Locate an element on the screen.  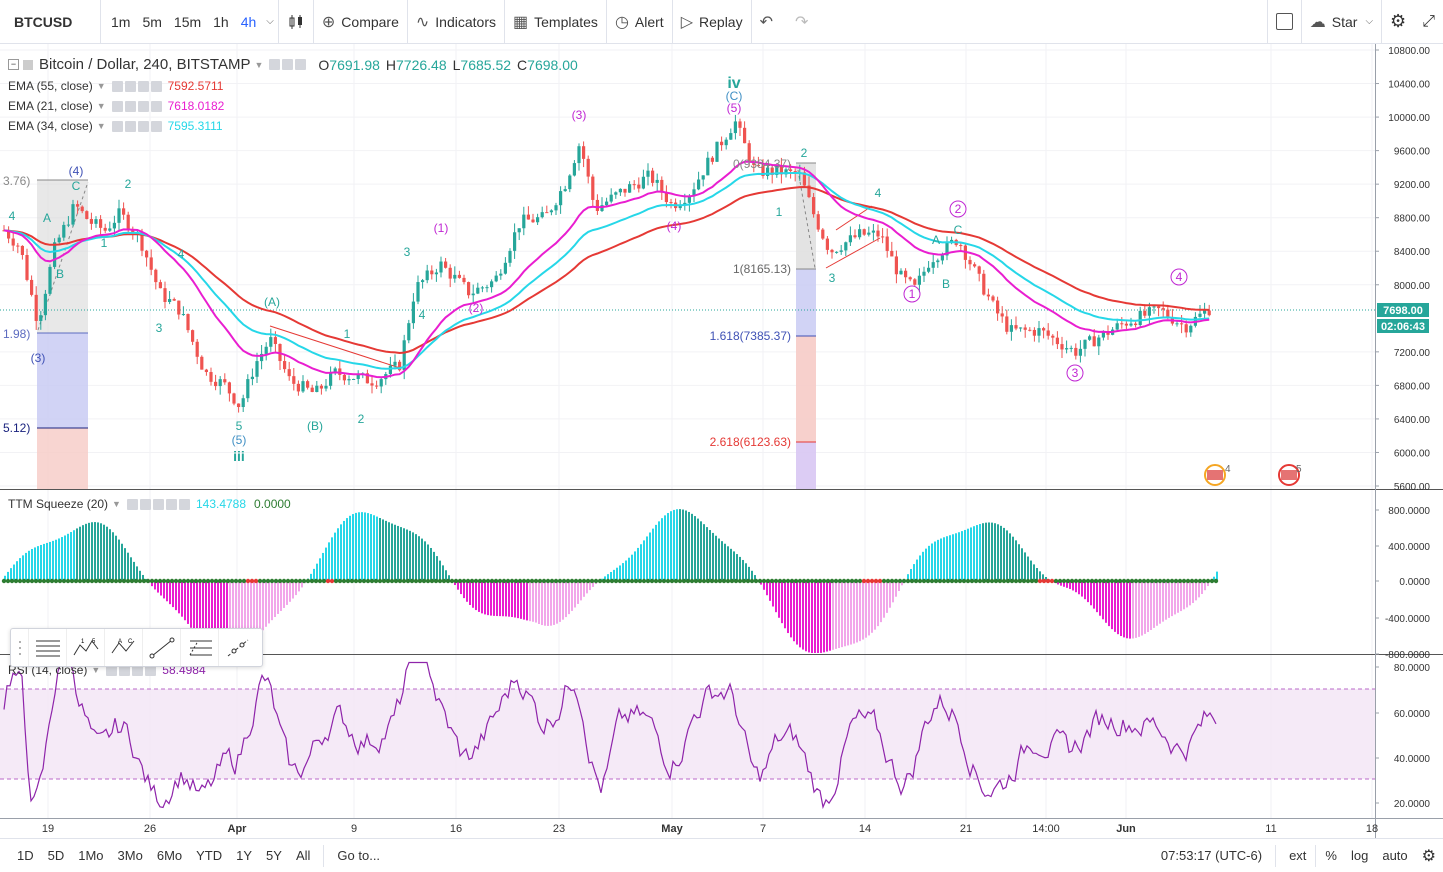
log-toggle: log is located at coordinates (1359, 855).